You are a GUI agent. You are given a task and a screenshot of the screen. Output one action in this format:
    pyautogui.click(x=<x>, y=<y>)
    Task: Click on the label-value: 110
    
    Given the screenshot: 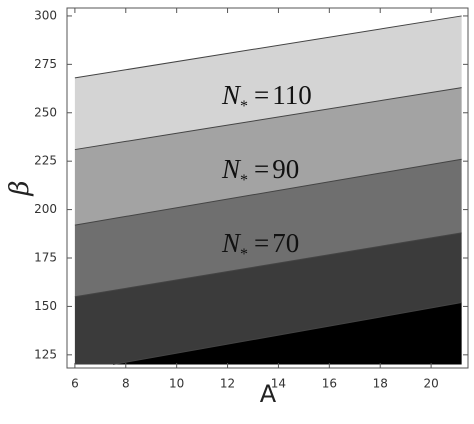 What is the action you would take?
    pyautogui.click(x=292, y=95)
    